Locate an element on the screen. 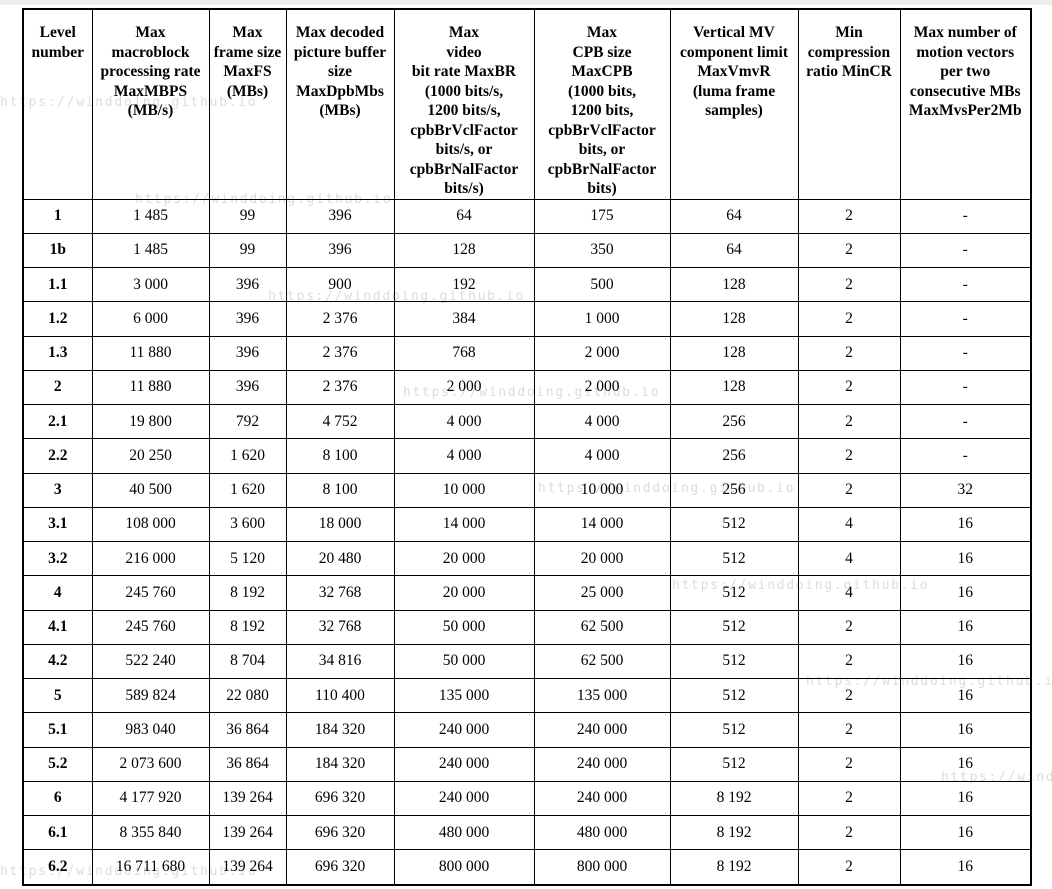 The height and width of the screenshot is (889, 1052). limit-value-cell: 8 355 840 is located at coordinates (150, 832).